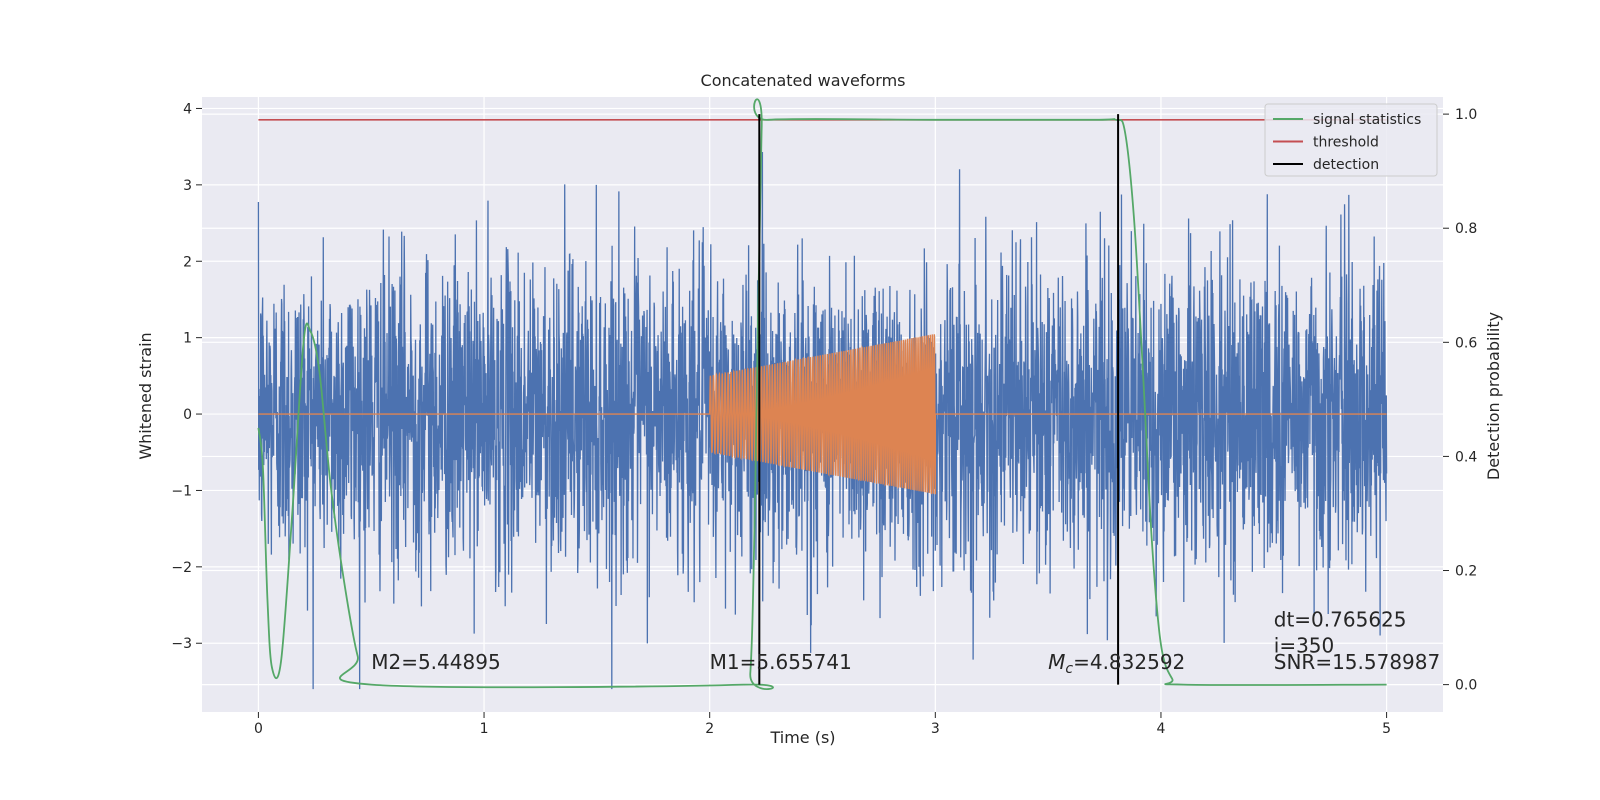  I want to click on legend: signal statistics threshold detection, so click(1351, 140).